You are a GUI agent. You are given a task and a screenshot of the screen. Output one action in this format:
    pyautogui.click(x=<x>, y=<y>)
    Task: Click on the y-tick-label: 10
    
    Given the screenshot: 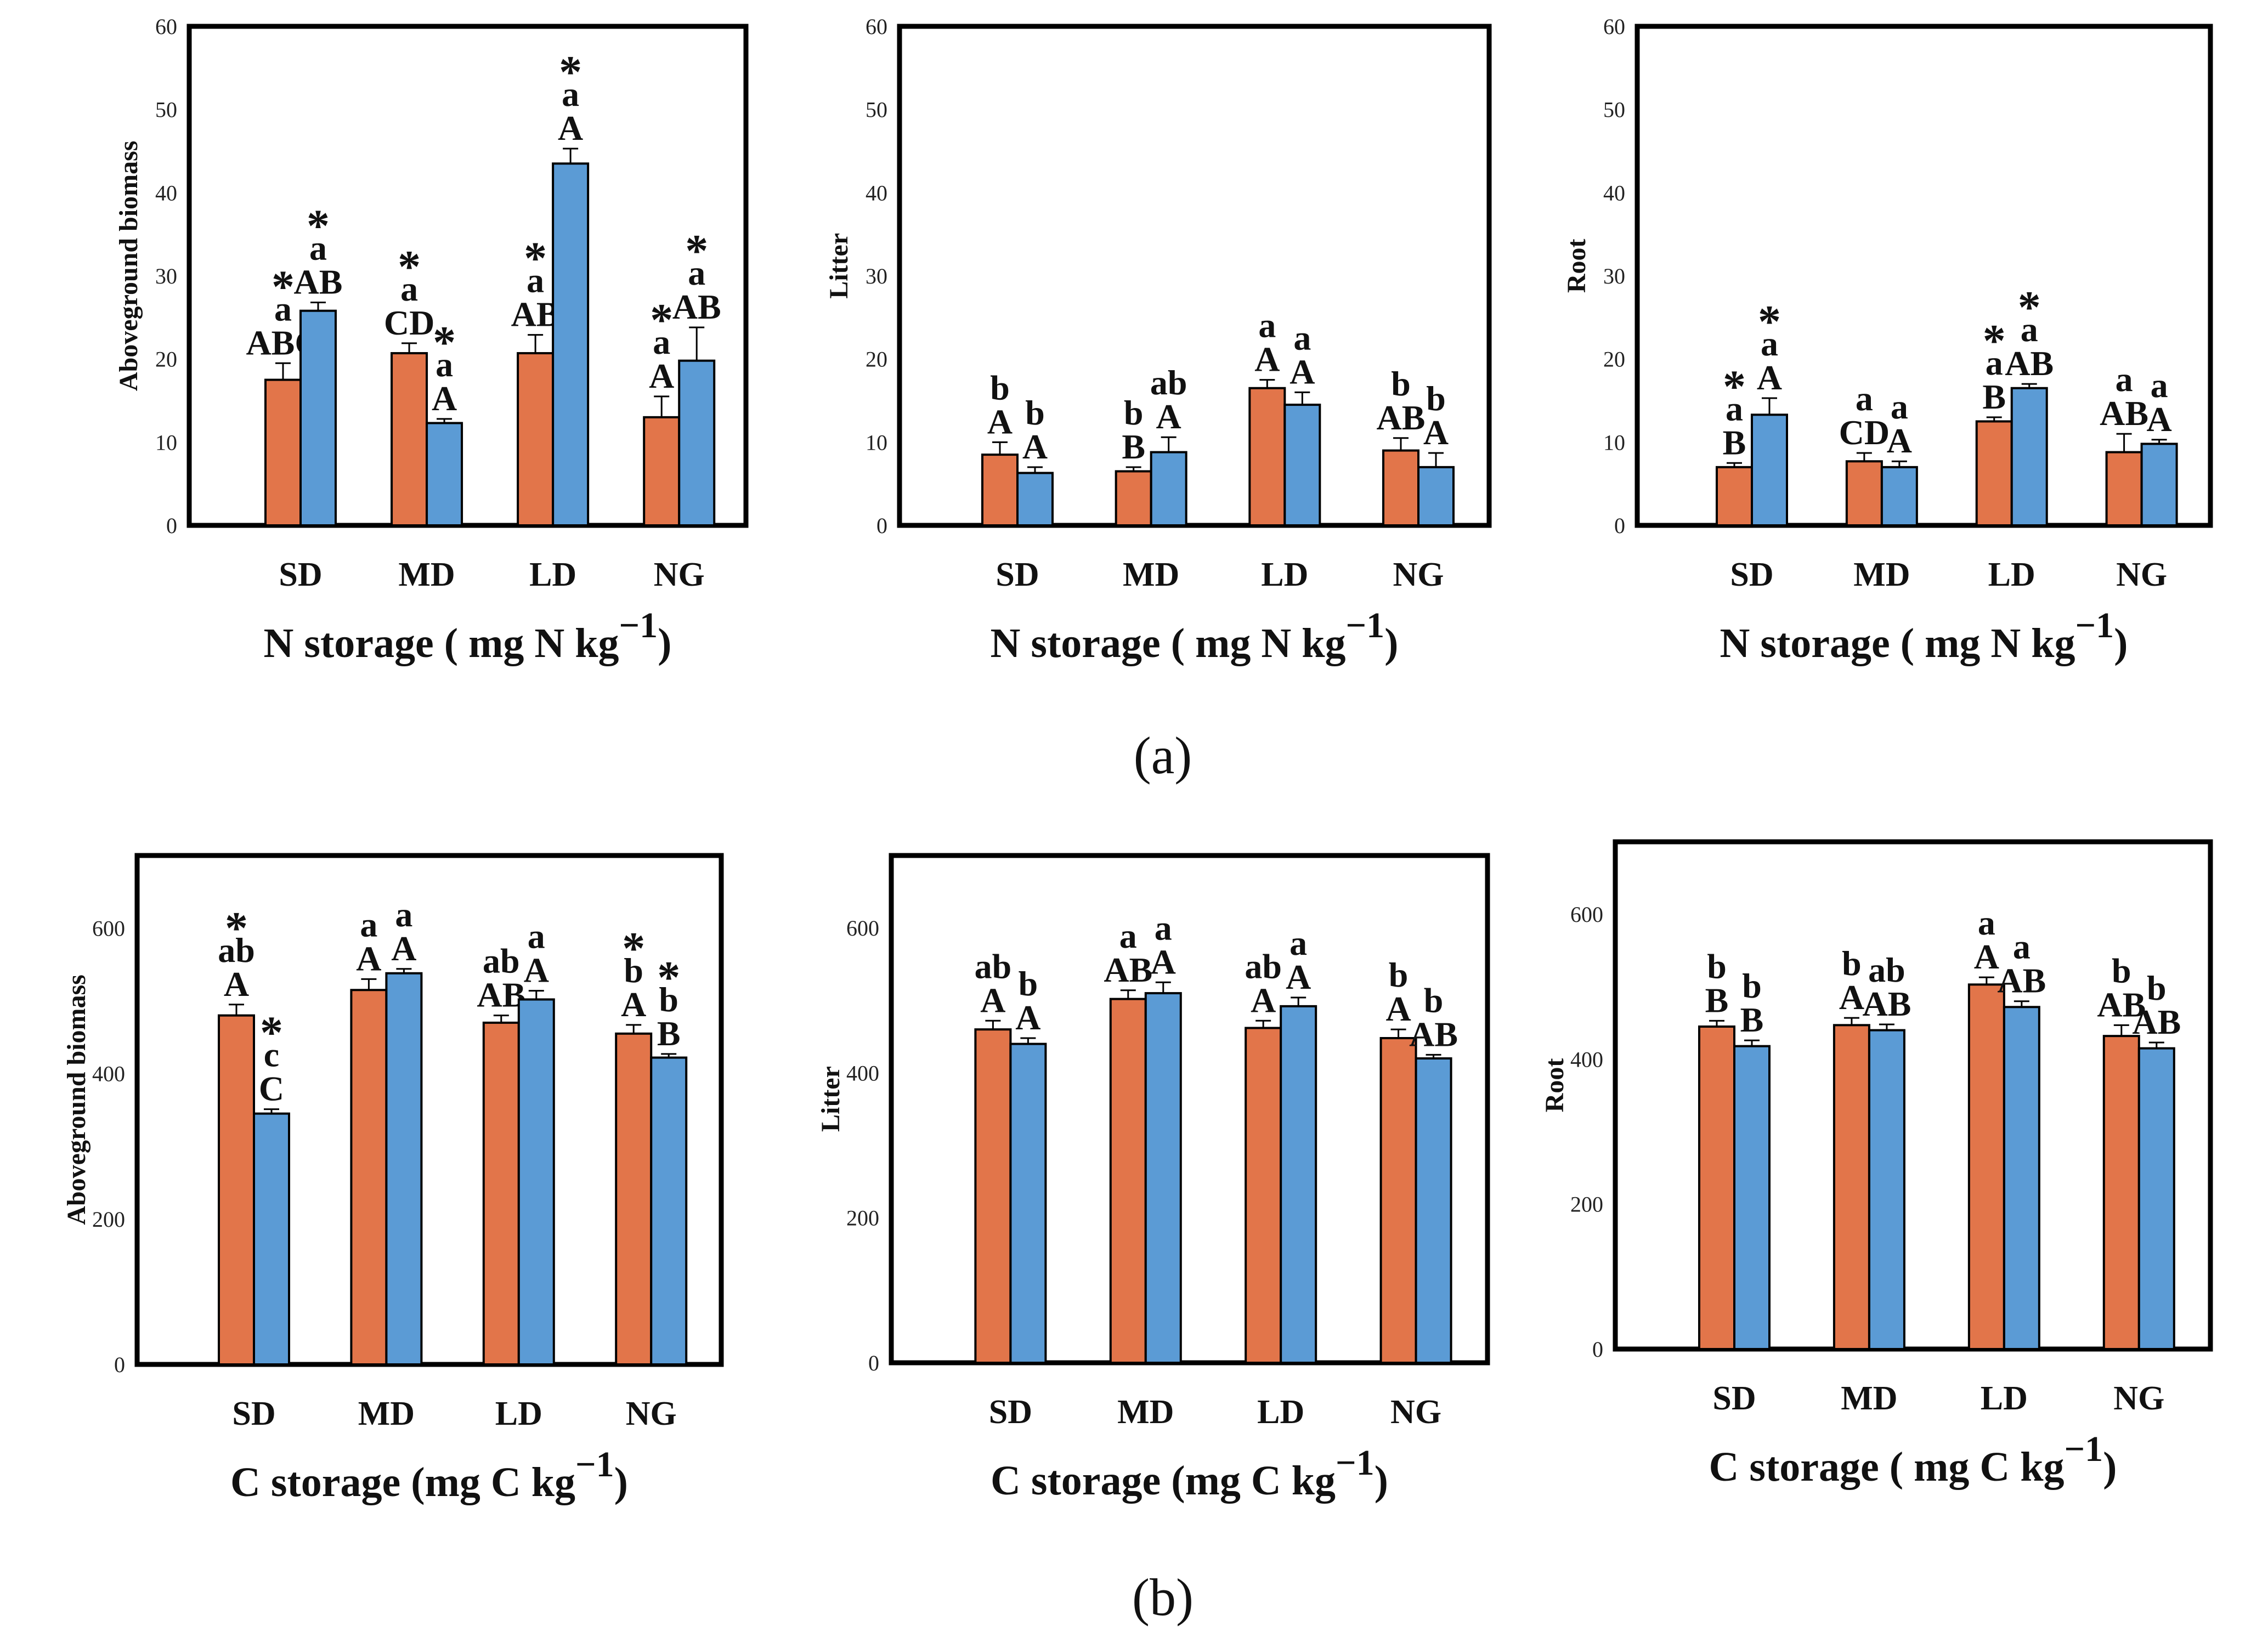 What is the action you would take?
    pyautogui.click(x=876, y=442)
    